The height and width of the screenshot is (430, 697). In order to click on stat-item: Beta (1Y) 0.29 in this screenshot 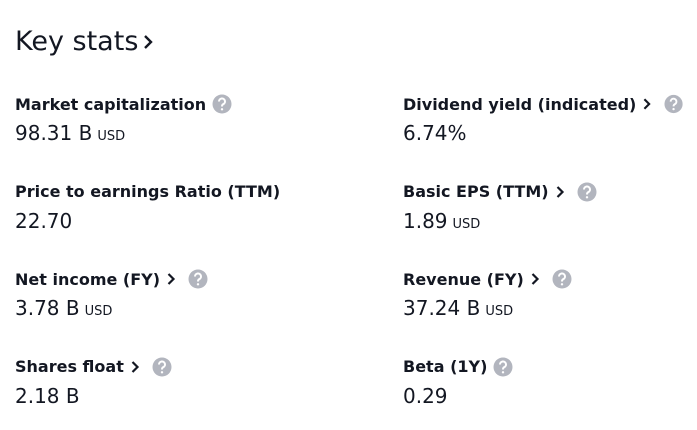, I will do `click(543, 383)`.